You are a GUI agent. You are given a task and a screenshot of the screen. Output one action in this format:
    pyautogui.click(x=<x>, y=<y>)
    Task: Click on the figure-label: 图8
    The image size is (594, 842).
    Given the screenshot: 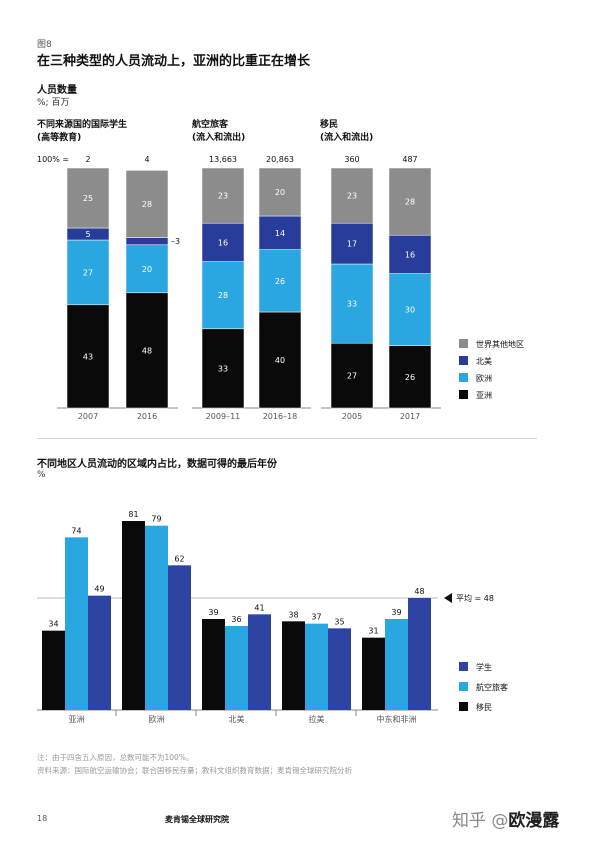 What is the action you would take?
    pyautogui.click(x=44, y=45)
    